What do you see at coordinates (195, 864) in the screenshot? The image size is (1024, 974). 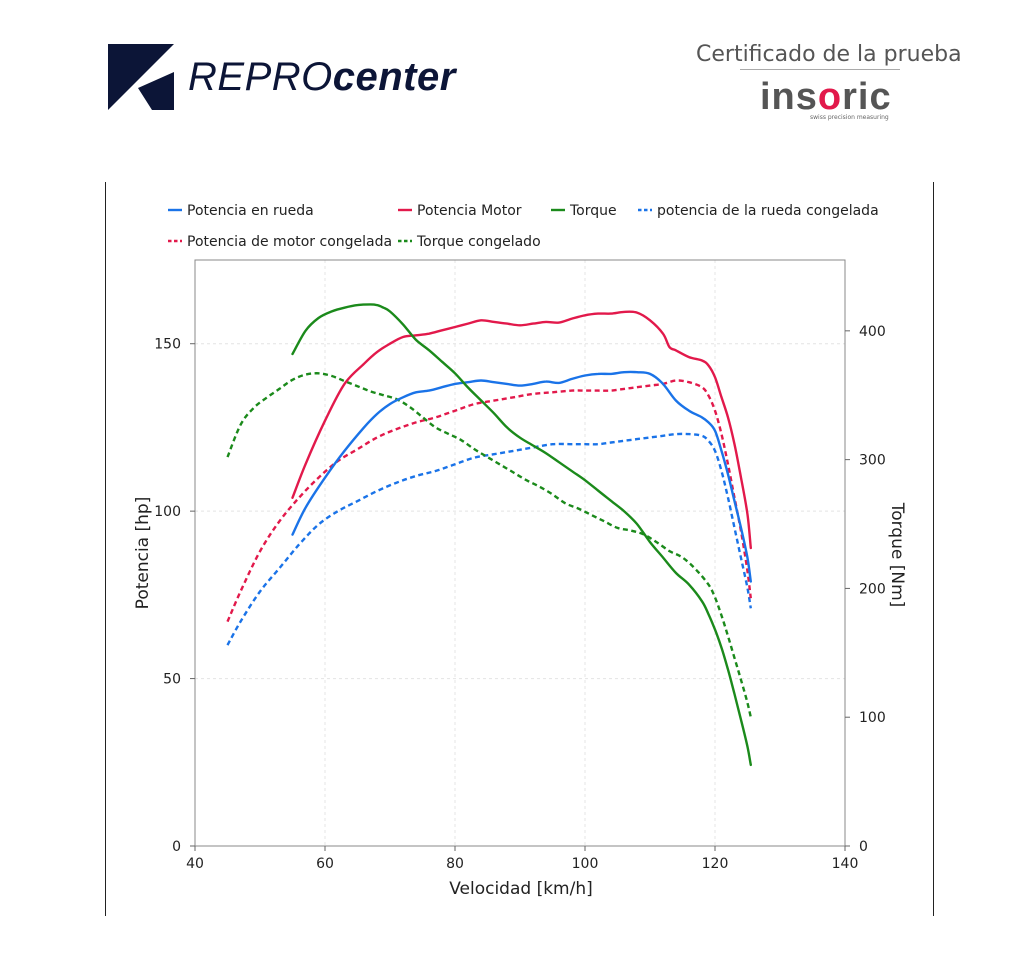 I see `x-tick-label: 40` at bounding box center [195, 864].